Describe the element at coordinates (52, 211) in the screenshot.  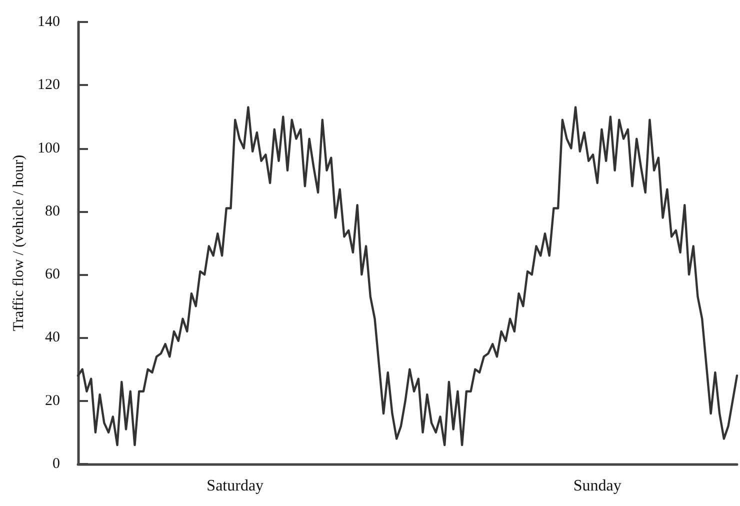
I see `y-tick-label: 80` at that location.